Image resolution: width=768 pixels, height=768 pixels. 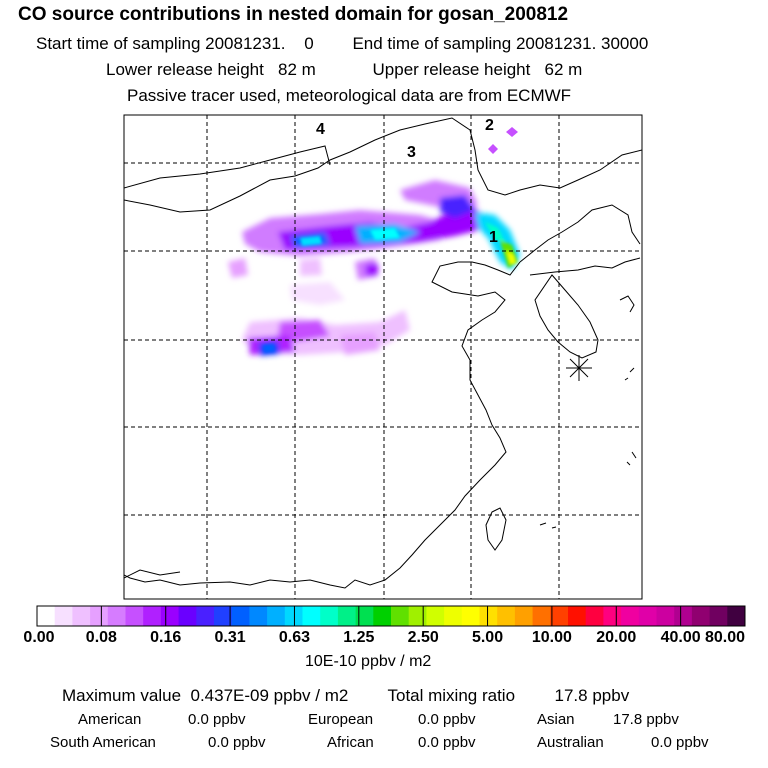 What do you see at coordinates (39, 637) in the screenshot?
I see `colorbar-tick-label: 0.00` at bounding box center [39, 637].